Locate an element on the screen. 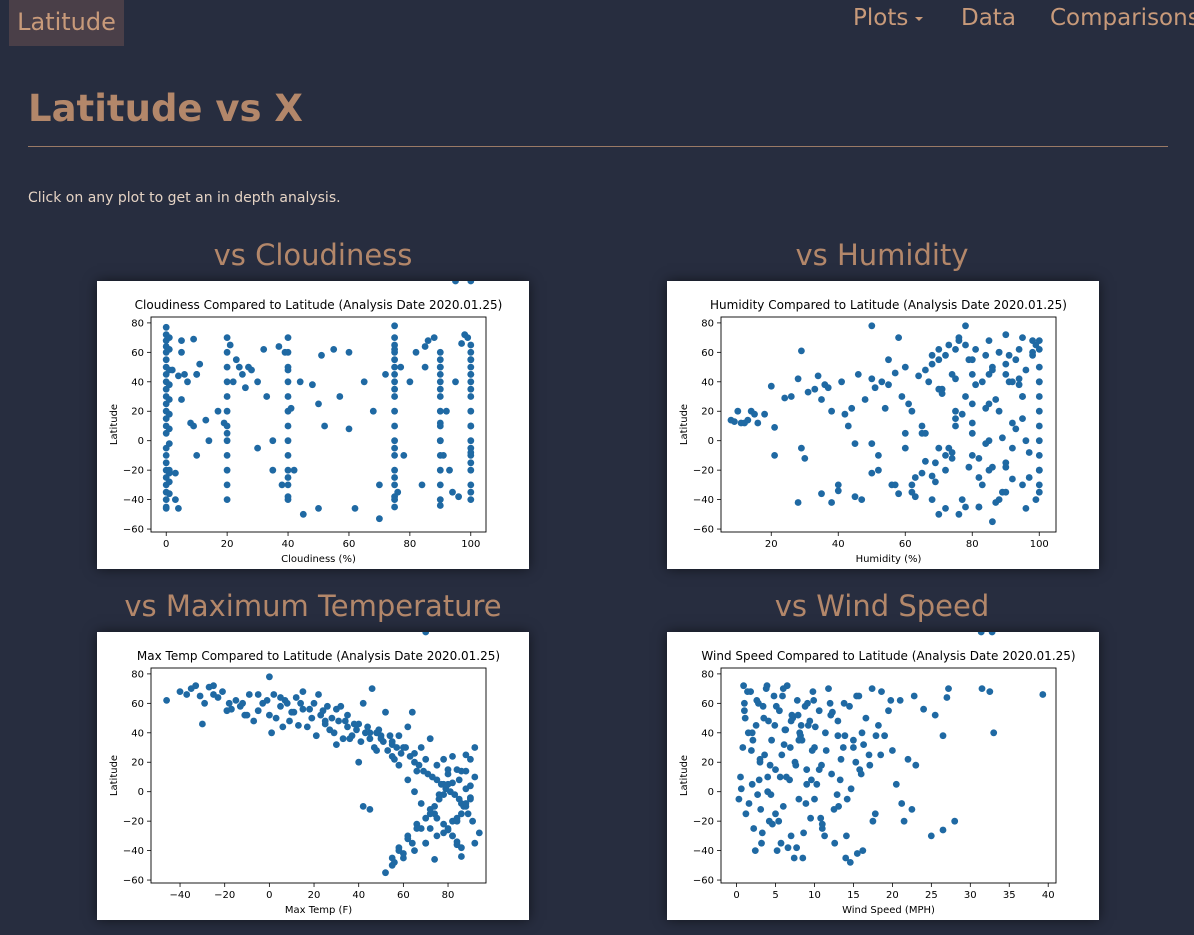 The height and width of the screenshot is (935, 1194). y-tick-label: 60 is located at coordinates (137, 353).